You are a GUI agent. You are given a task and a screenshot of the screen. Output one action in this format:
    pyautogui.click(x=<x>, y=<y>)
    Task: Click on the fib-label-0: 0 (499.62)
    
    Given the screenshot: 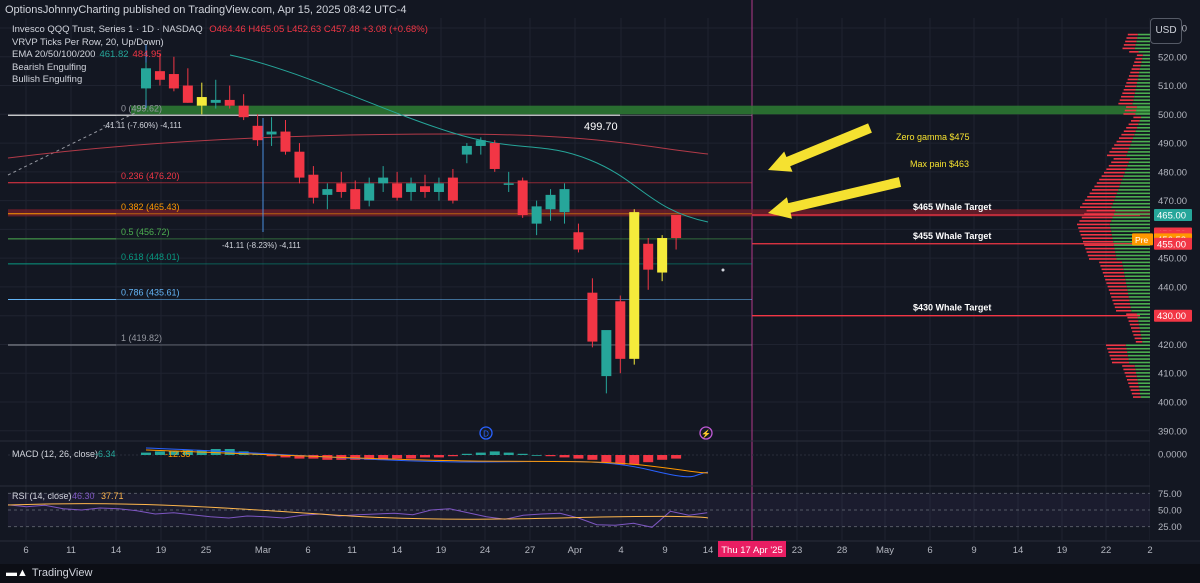 What is the action you would take?
    pyautogui.click(x=141, y=108)
    